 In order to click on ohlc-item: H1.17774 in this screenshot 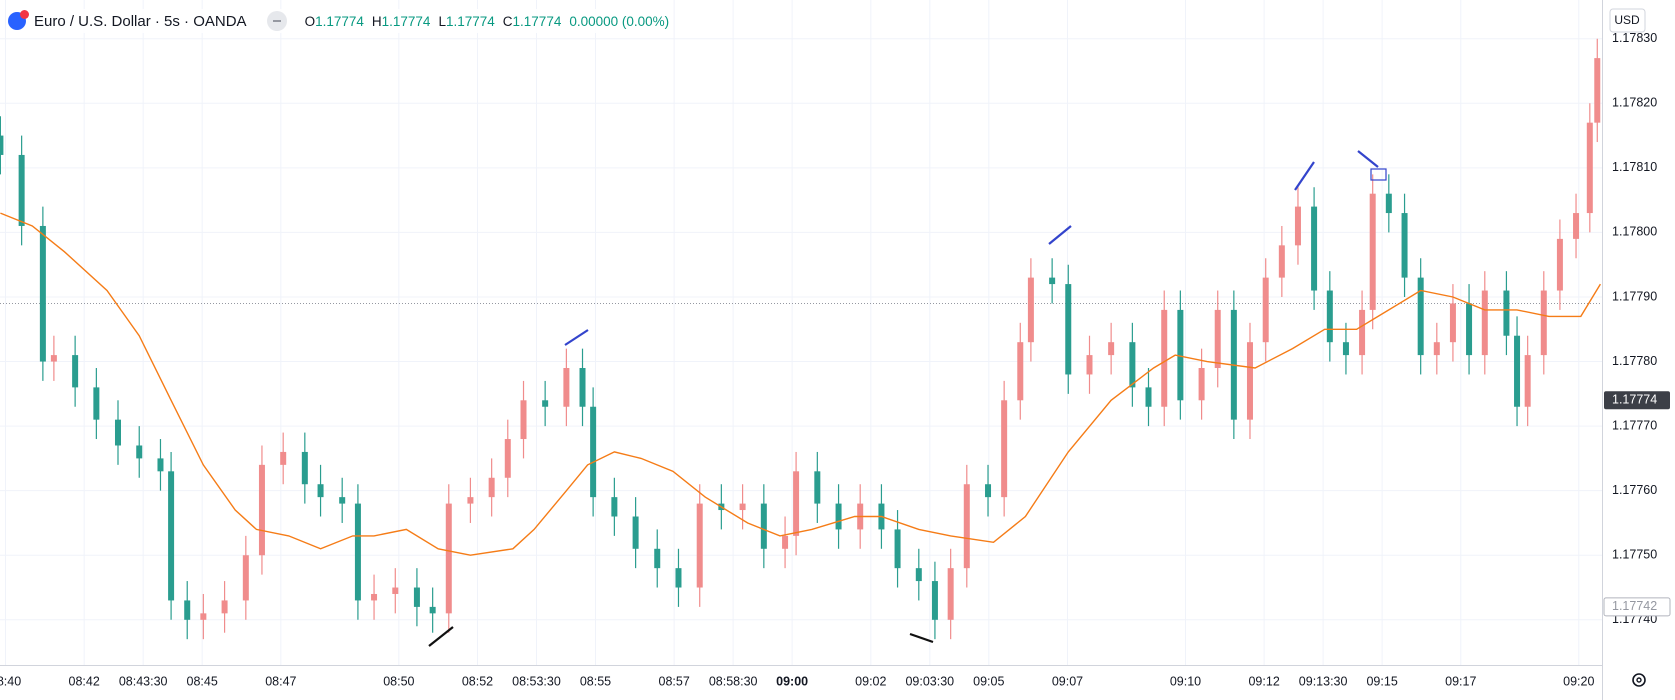, I will do `click(401, 21)`.